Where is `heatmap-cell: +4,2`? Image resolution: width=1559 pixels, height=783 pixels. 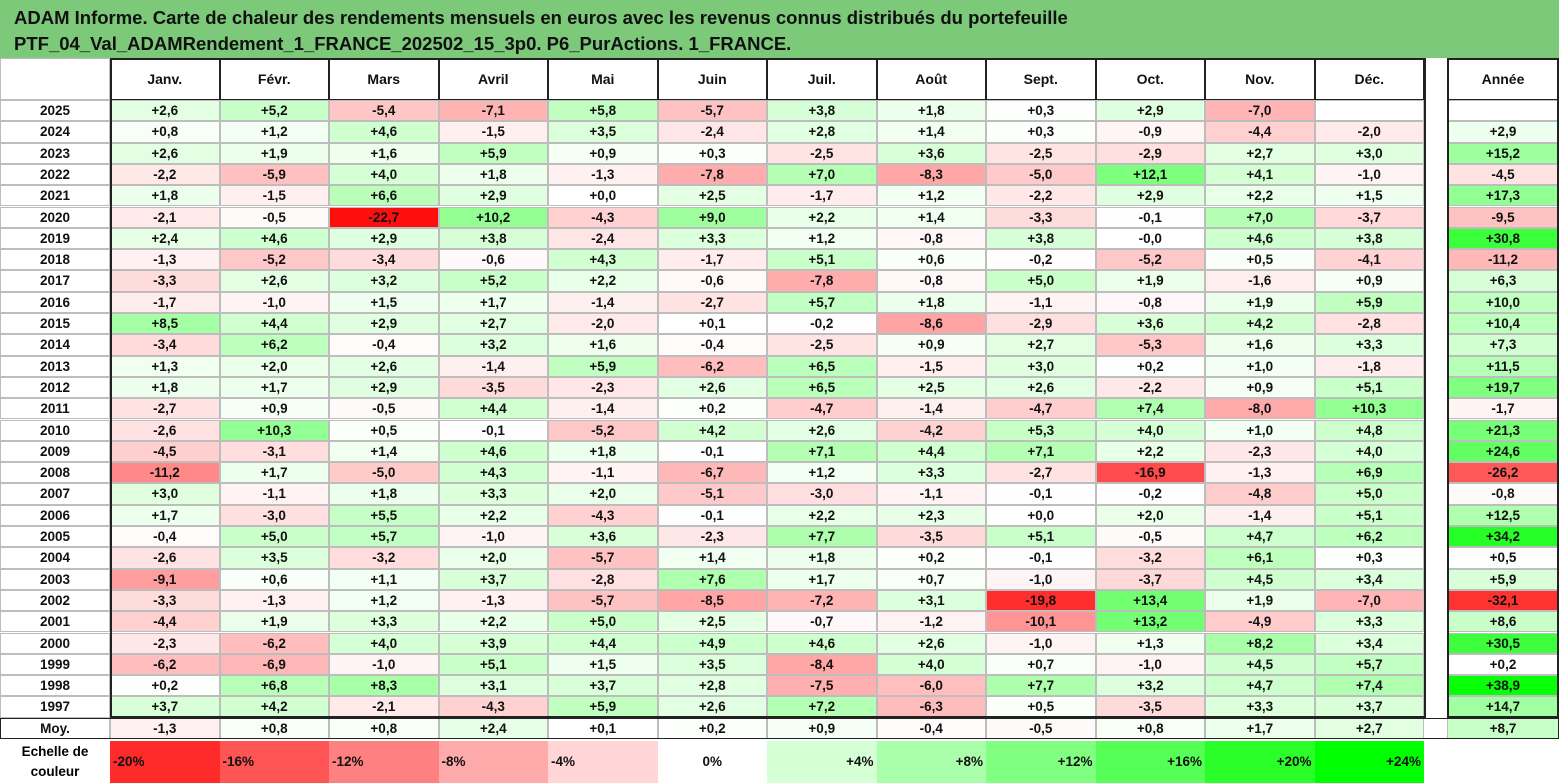
heatmap-cell: +4,2 is located at coordinates (1260, 324).